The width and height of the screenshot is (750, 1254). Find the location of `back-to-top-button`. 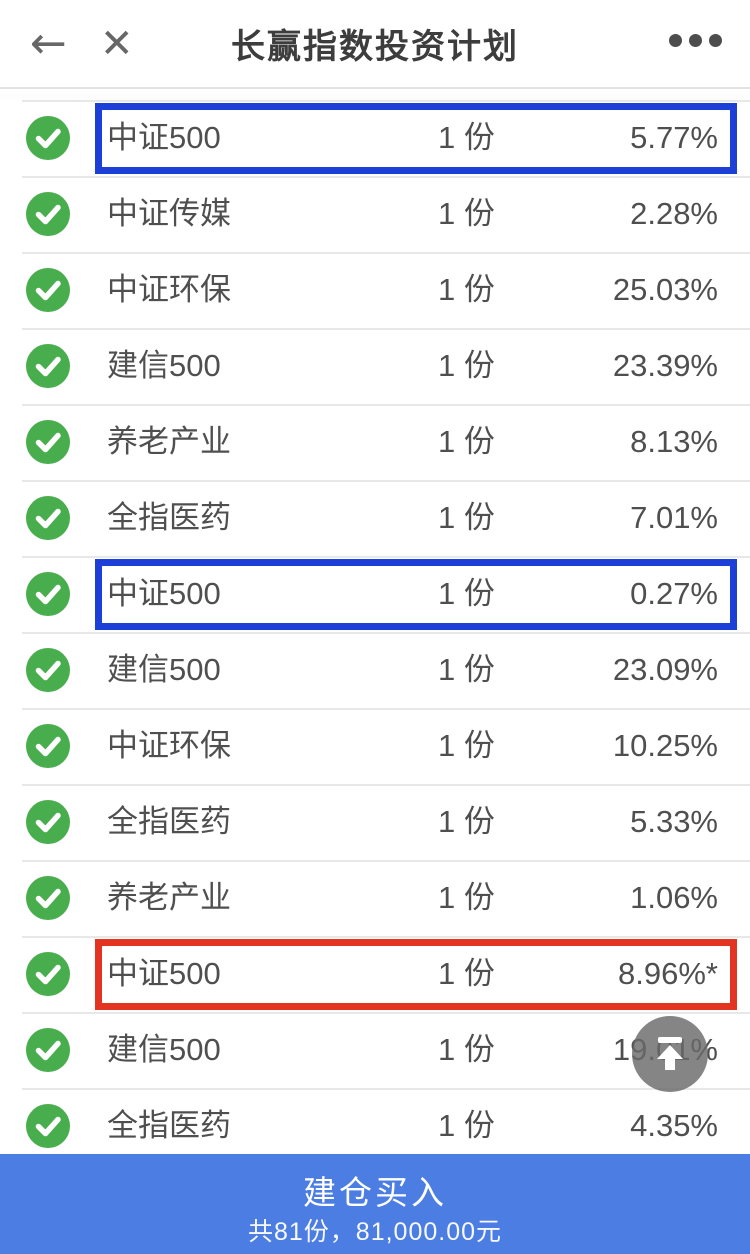

back-to-top-button is located at coordinates (670, 1054).